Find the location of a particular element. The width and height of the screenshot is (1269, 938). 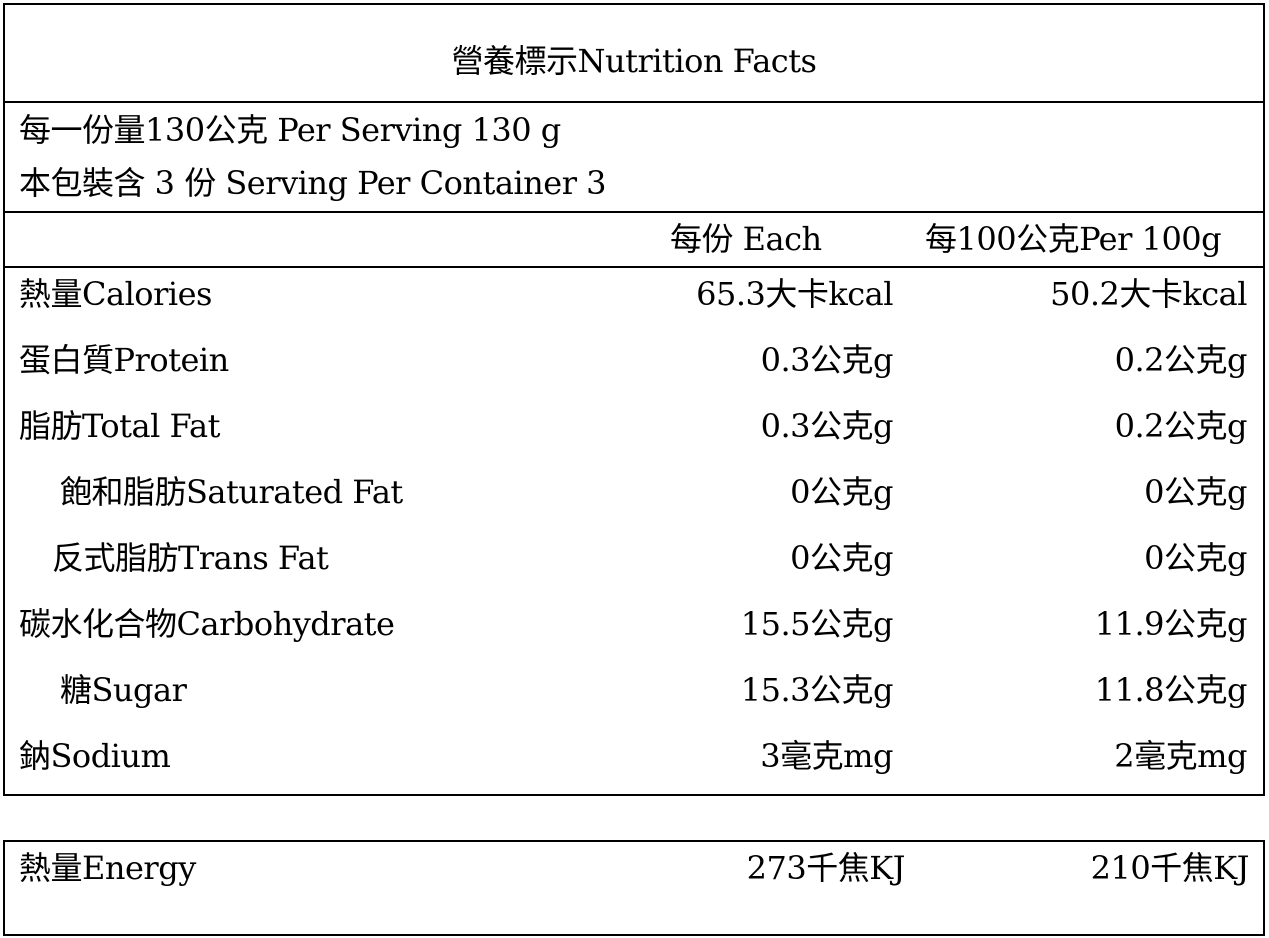

column-header-each: 每份 Each is located at coordinates (746, 239).